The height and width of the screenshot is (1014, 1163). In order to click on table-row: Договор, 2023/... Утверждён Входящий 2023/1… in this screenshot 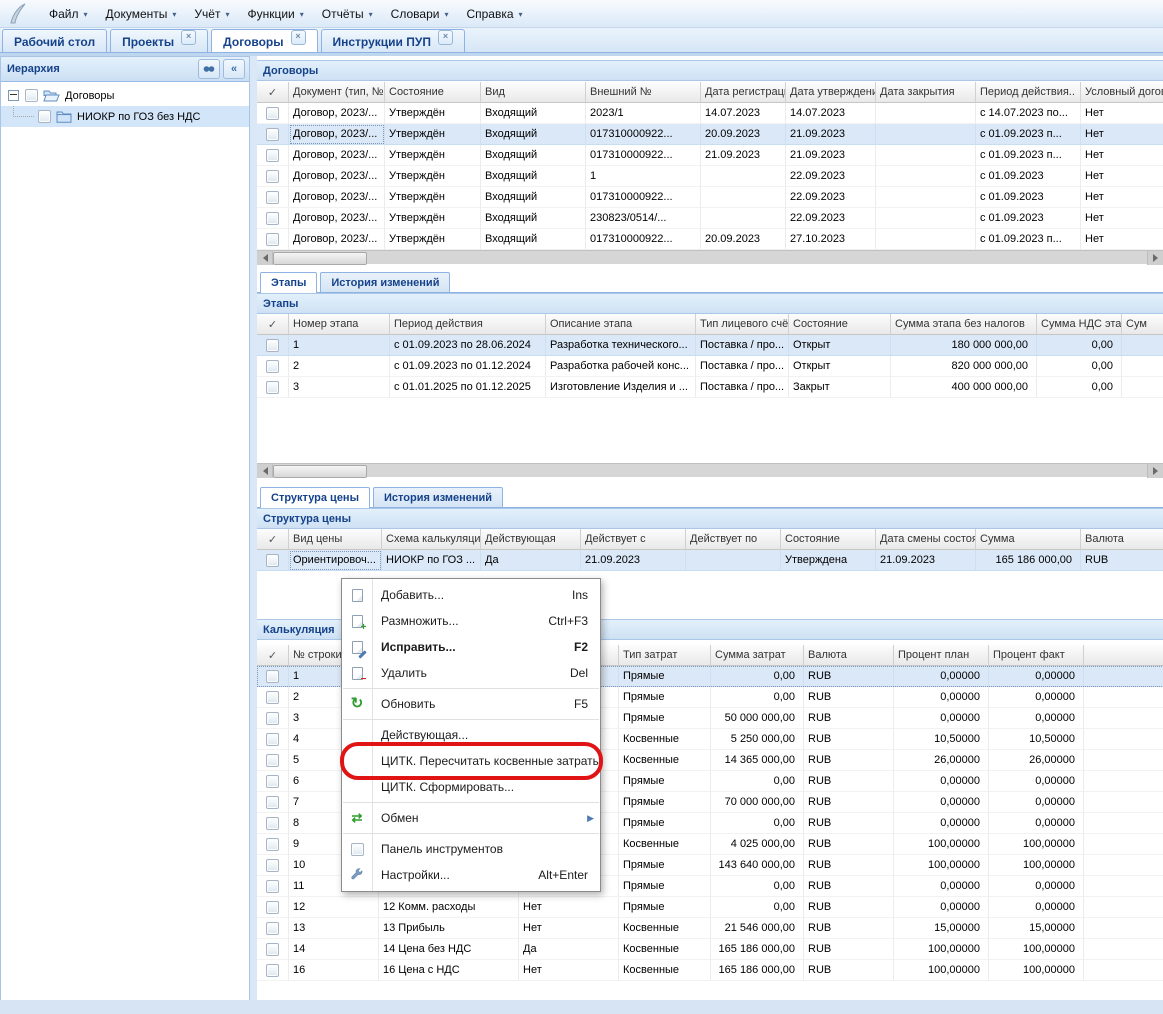, I will do `click(710, 113)`.